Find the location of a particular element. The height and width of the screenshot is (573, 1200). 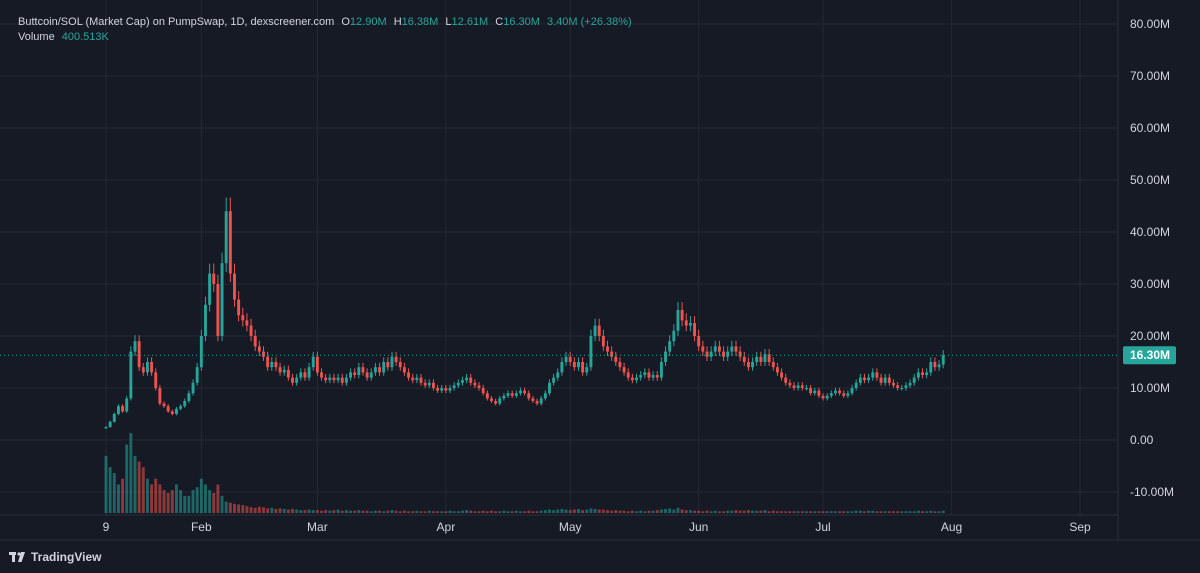

y-tick-label: -10.00M is located at coordinates (1152, 492).